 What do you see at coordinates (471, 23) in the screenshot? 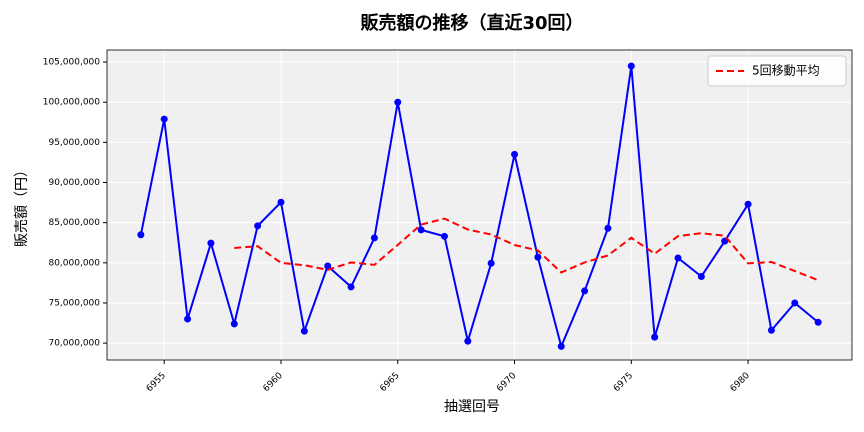
I see `chart-title: 販売額の推移（直近30回）` at bounding box center [471, 23].